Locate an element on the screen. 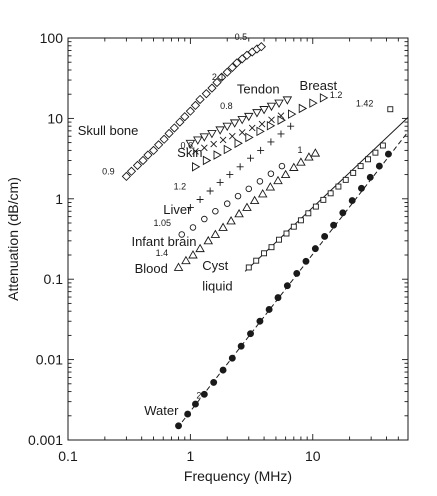 Image resolution: width=437 pixels, height=496 pixels. exponent-label: 2.1 is located at coordinates (218, 77).